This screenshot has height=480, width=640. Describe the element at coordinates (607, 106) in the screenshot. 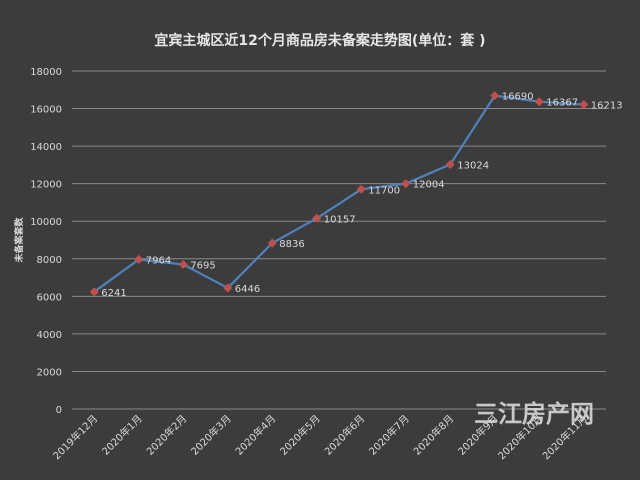

I see `data-label: 16213` at that location.